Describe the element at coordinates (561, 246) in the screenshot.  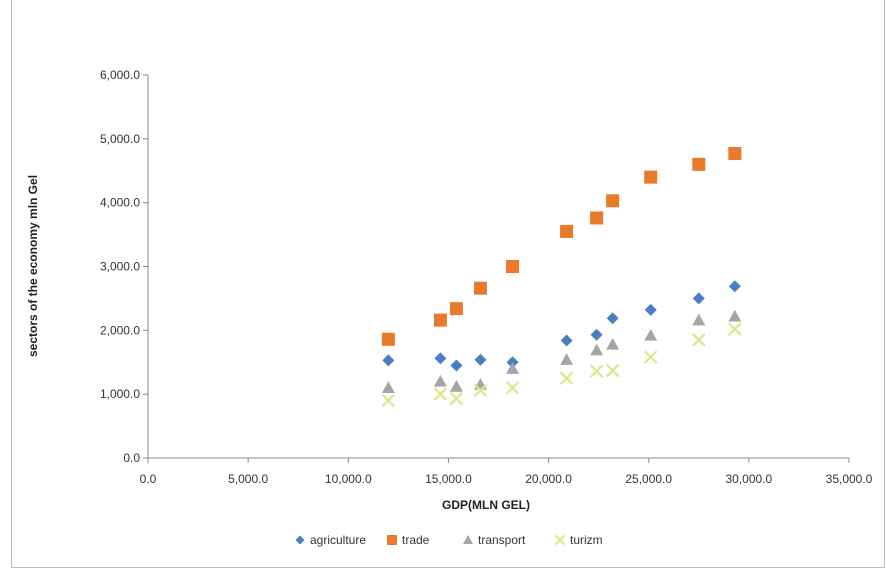
I see `series-trade` at that location.